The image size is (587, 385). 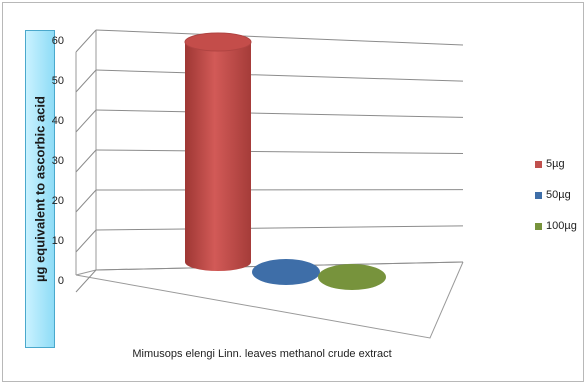 What do you see at coordinates (561, 226) in the screenshot?
I see `legend-label: 100µg` at bounding box center [561, 226].